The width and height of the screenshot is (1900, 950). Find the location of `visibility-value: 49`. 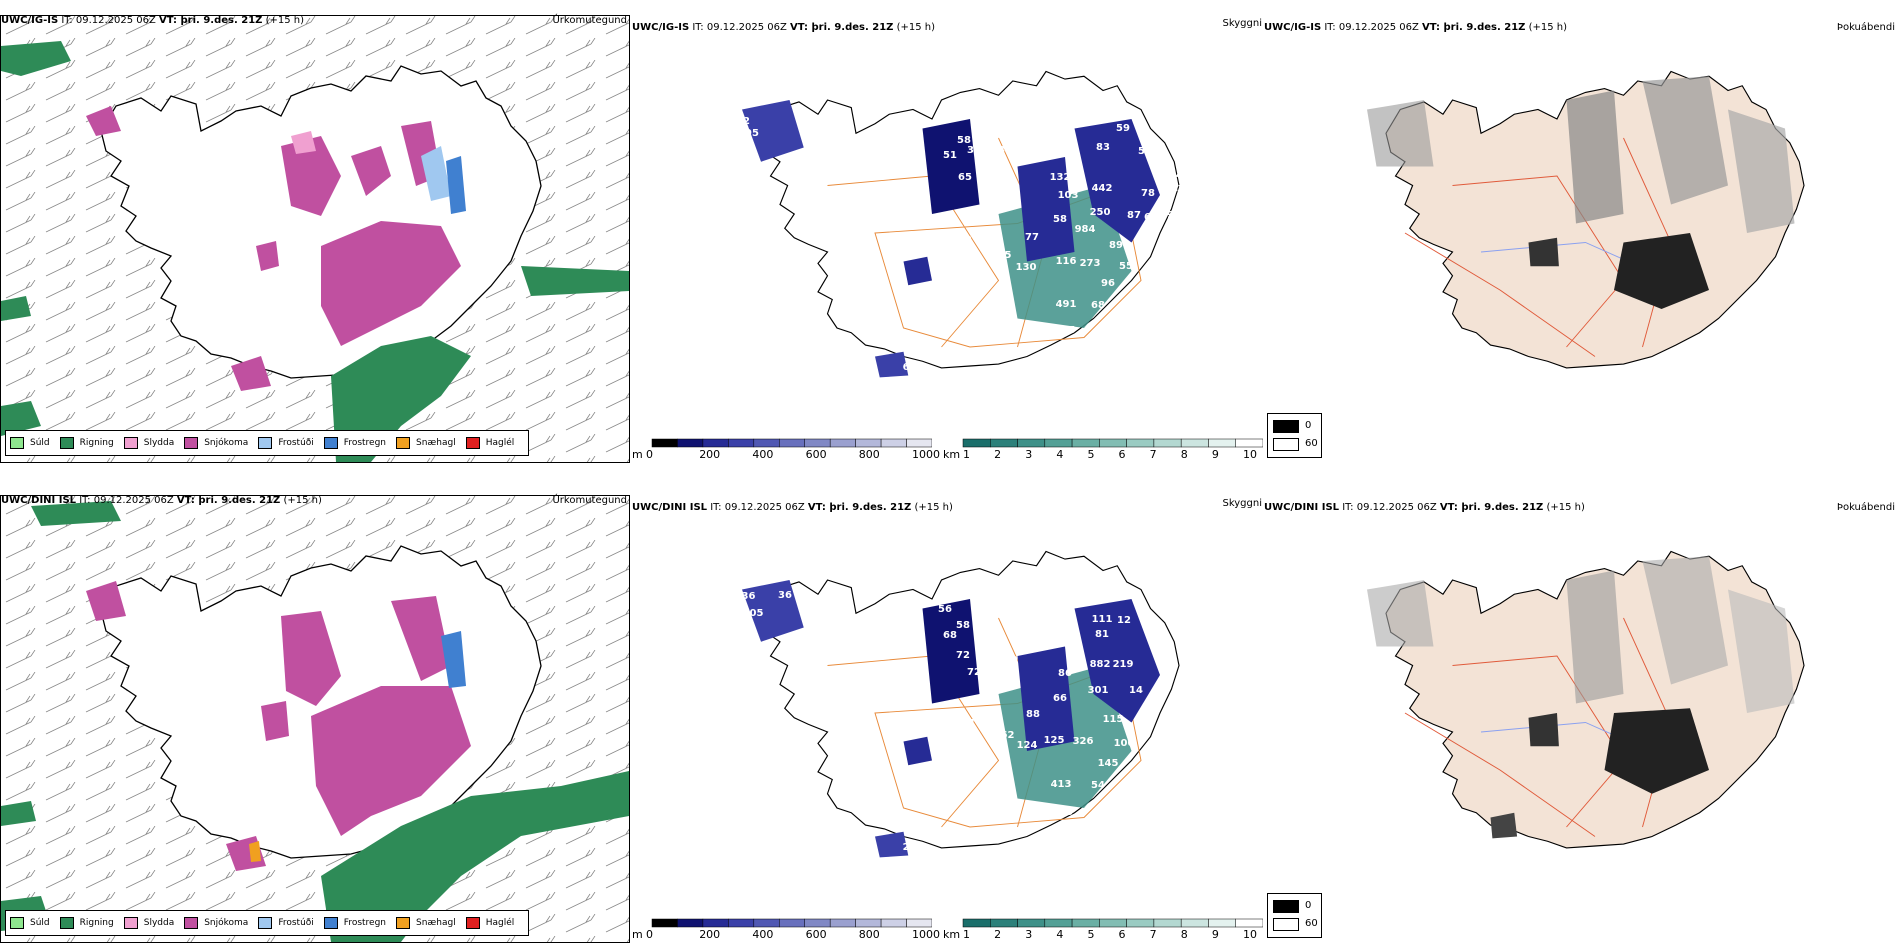

visibility-value: 49 is located at coordinates (1182, 227).